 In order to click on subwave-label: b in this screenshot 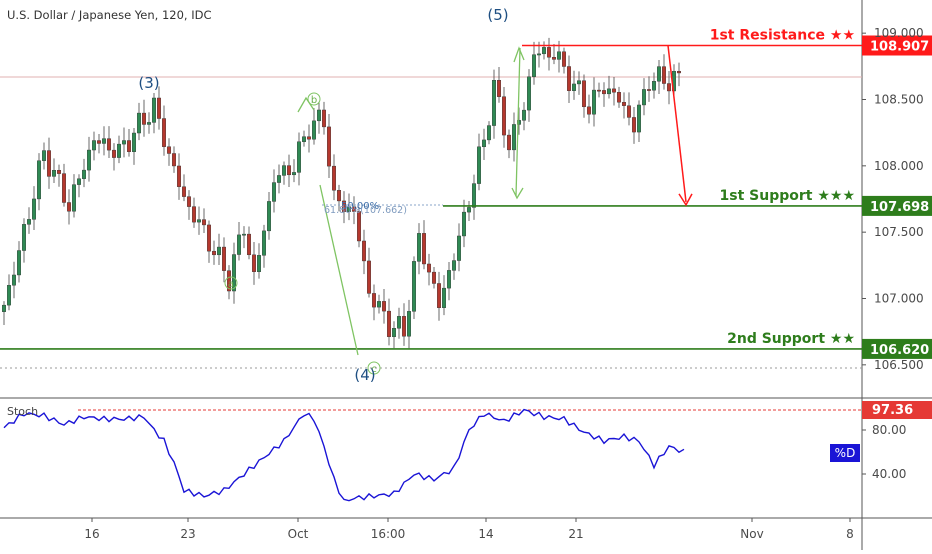, I will do `click(314, 100)`.